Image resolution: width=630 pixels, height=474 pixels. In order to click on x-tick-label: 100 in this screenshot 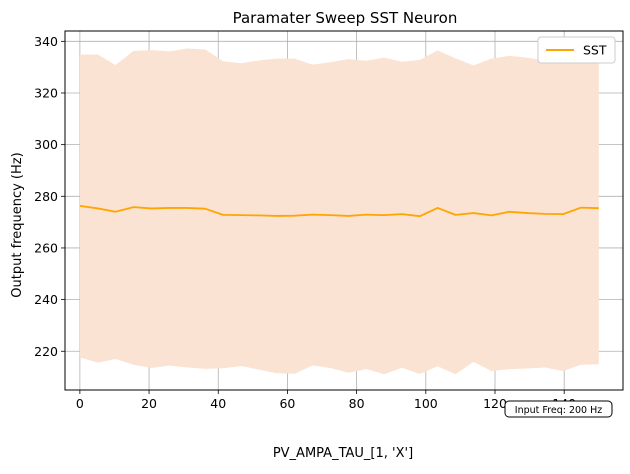, I will do `click(426, 403)`.